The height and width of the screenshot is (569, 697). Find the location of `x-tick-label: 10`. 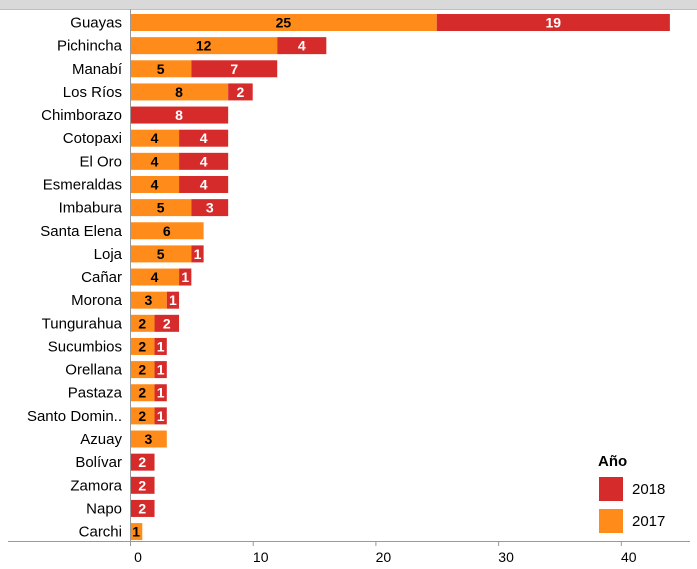

x-tick-label: 10 is located at coordinates (261, 557).